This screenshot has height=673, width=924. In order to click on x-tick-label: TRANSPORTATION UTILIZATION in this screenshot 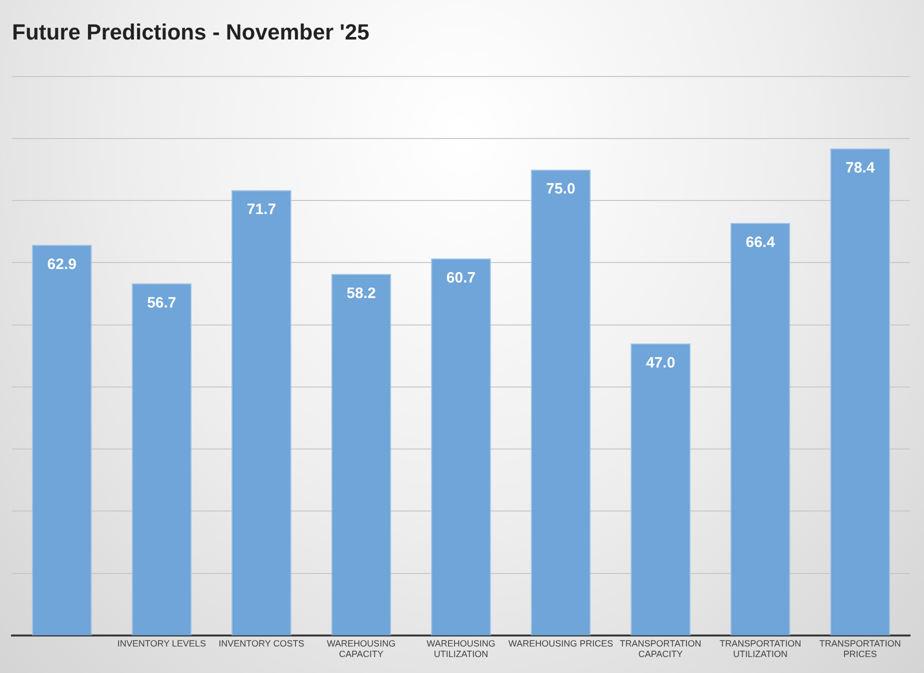, I will do `click(761, 649)`.